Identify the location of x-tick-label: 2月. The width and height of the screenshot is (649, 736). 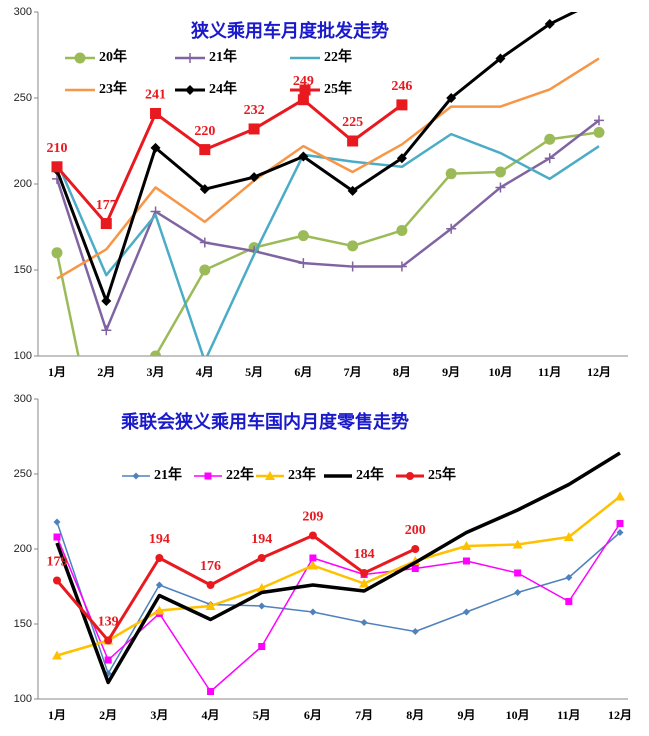
(108, 715).